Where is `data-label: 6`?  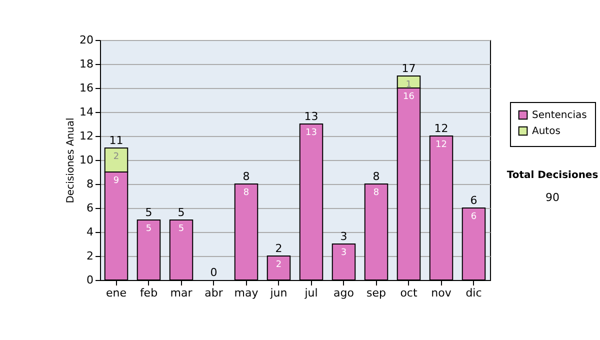
data-label: 6 is located at coordinates (473, 217).